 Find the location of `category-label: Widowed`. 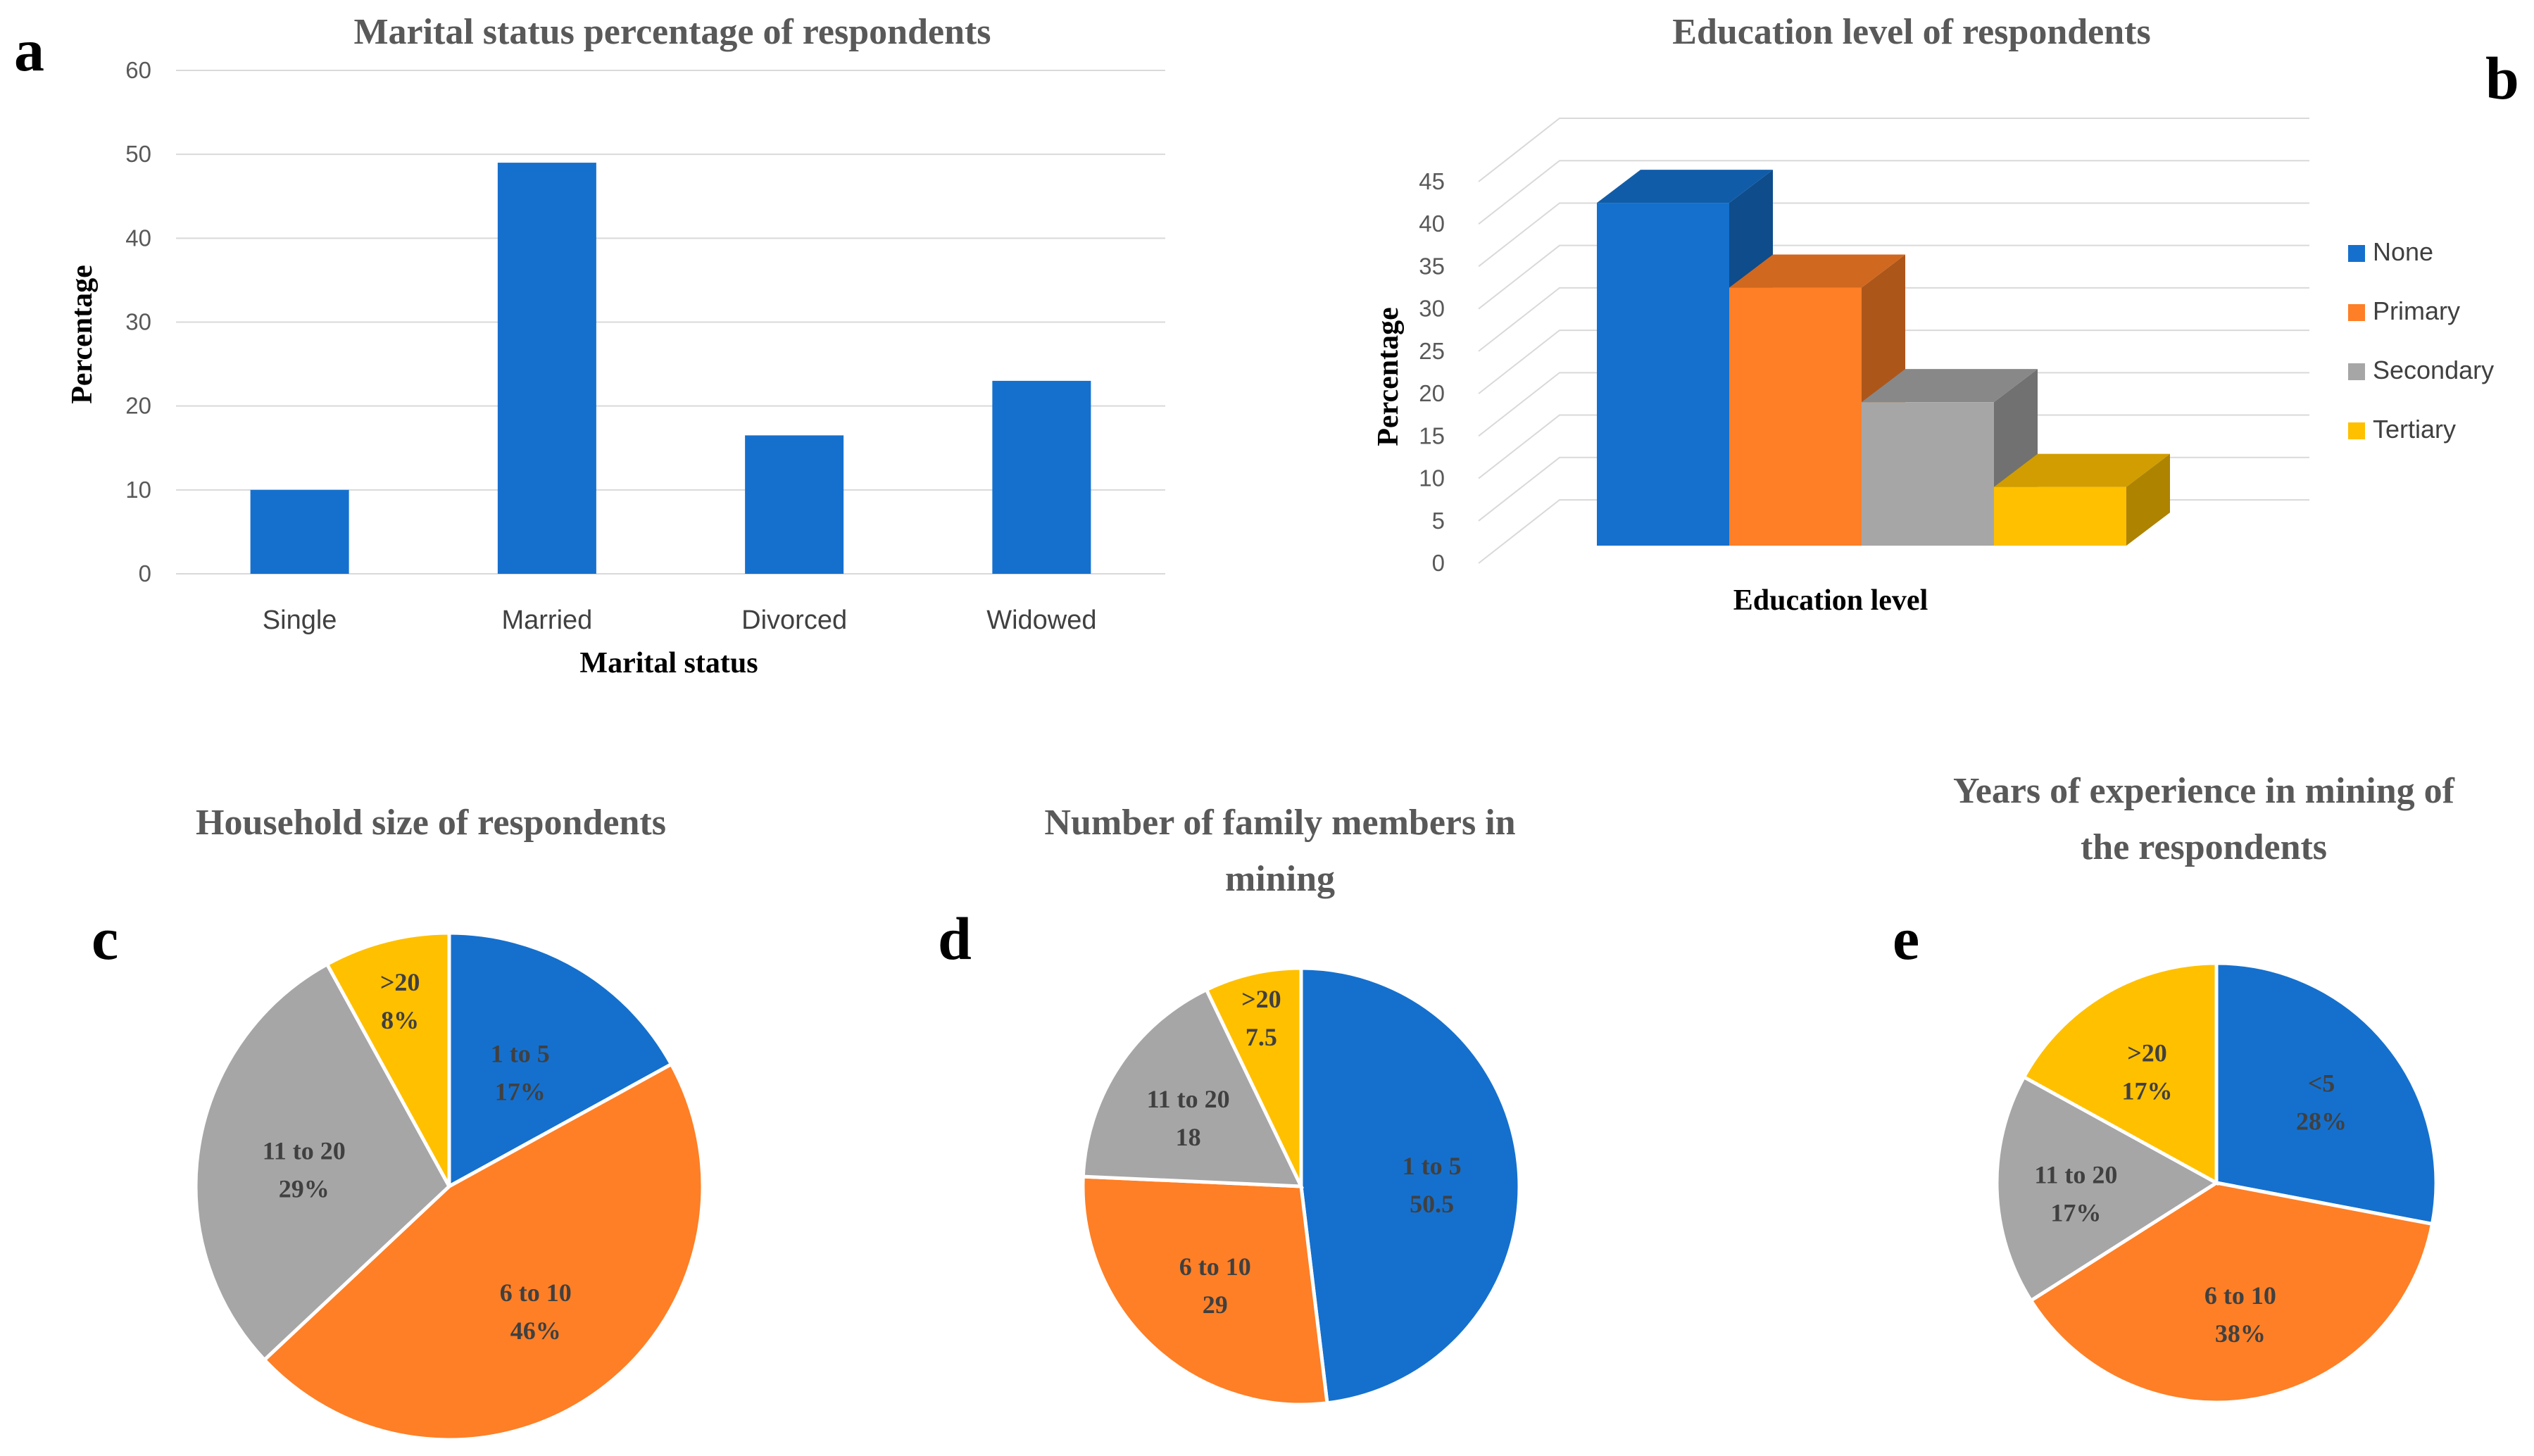

category-label: Widowed is located at coordinates (1041, 620).